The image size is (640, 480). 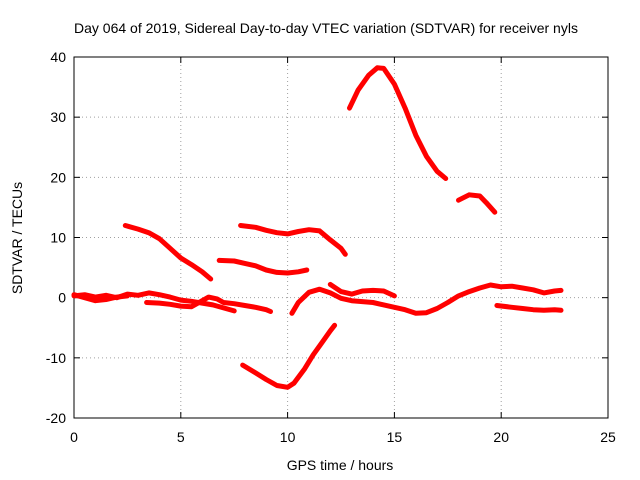 I want to click on y-tick-label: -20, so click(x=56, y=418).